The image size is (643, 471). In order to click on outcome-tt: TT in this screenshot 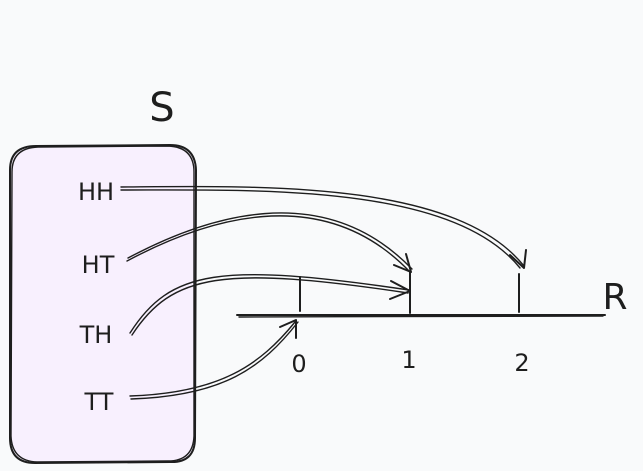, I will do `click(99, 402)`.